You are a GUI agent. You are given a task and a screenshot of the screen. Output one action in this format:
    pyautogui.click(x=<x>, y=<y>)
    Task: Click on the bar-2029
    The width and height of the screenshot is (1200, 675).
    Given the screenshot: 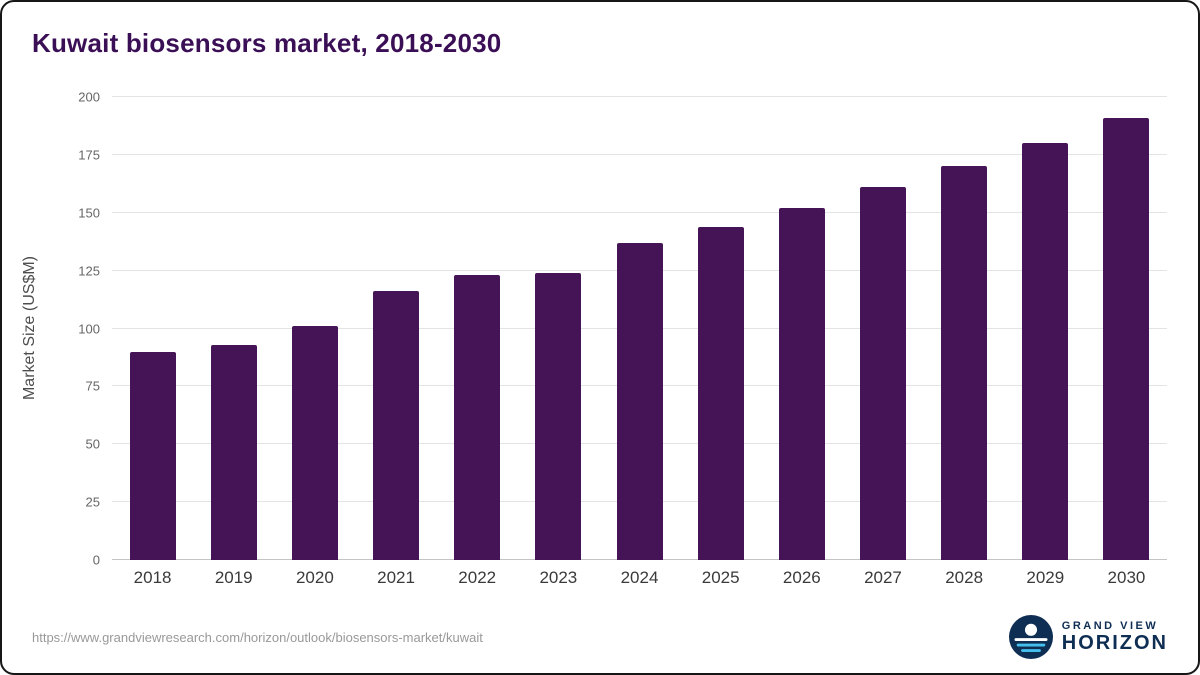 What is the action you would take?
    pyautogui.click(x=1045, y=351)
    